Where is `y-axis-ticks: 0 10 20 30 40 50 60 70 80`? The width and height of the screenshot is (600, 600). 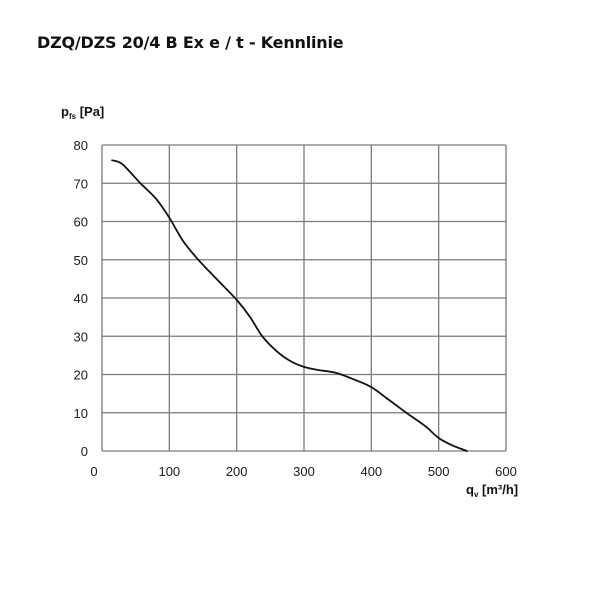
y-axis-ticks: 0 10 20 30 40 50 60 70 80 is located at coordinates (81, 298).